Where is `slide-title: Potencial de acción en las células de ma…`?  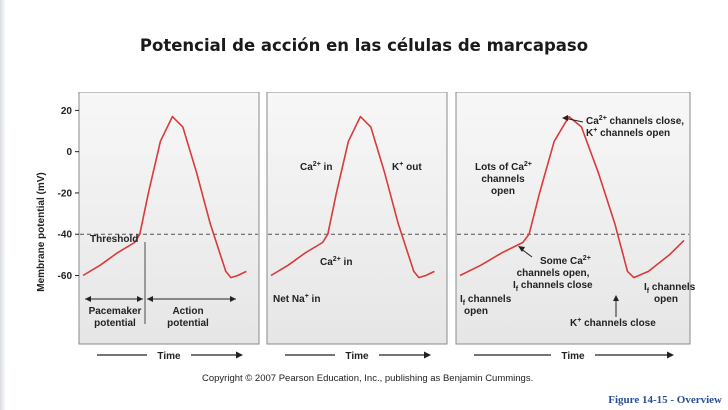 slide-title: Potencial de acción en las células de ma… is located at coordinates (364, 45).